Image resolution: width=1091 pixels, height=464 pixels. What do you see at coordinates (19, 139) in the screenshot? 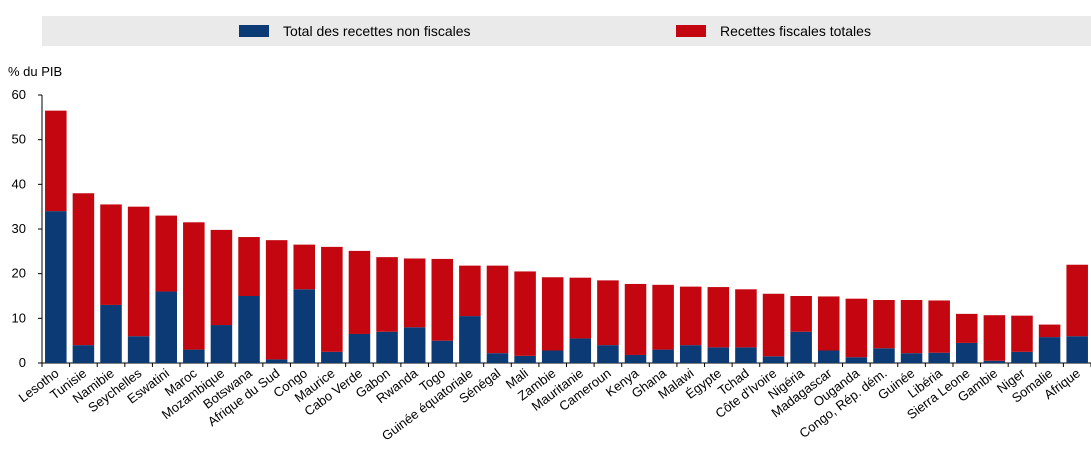
I see `y-tick-label: 50` at bounding box center [19, 139].